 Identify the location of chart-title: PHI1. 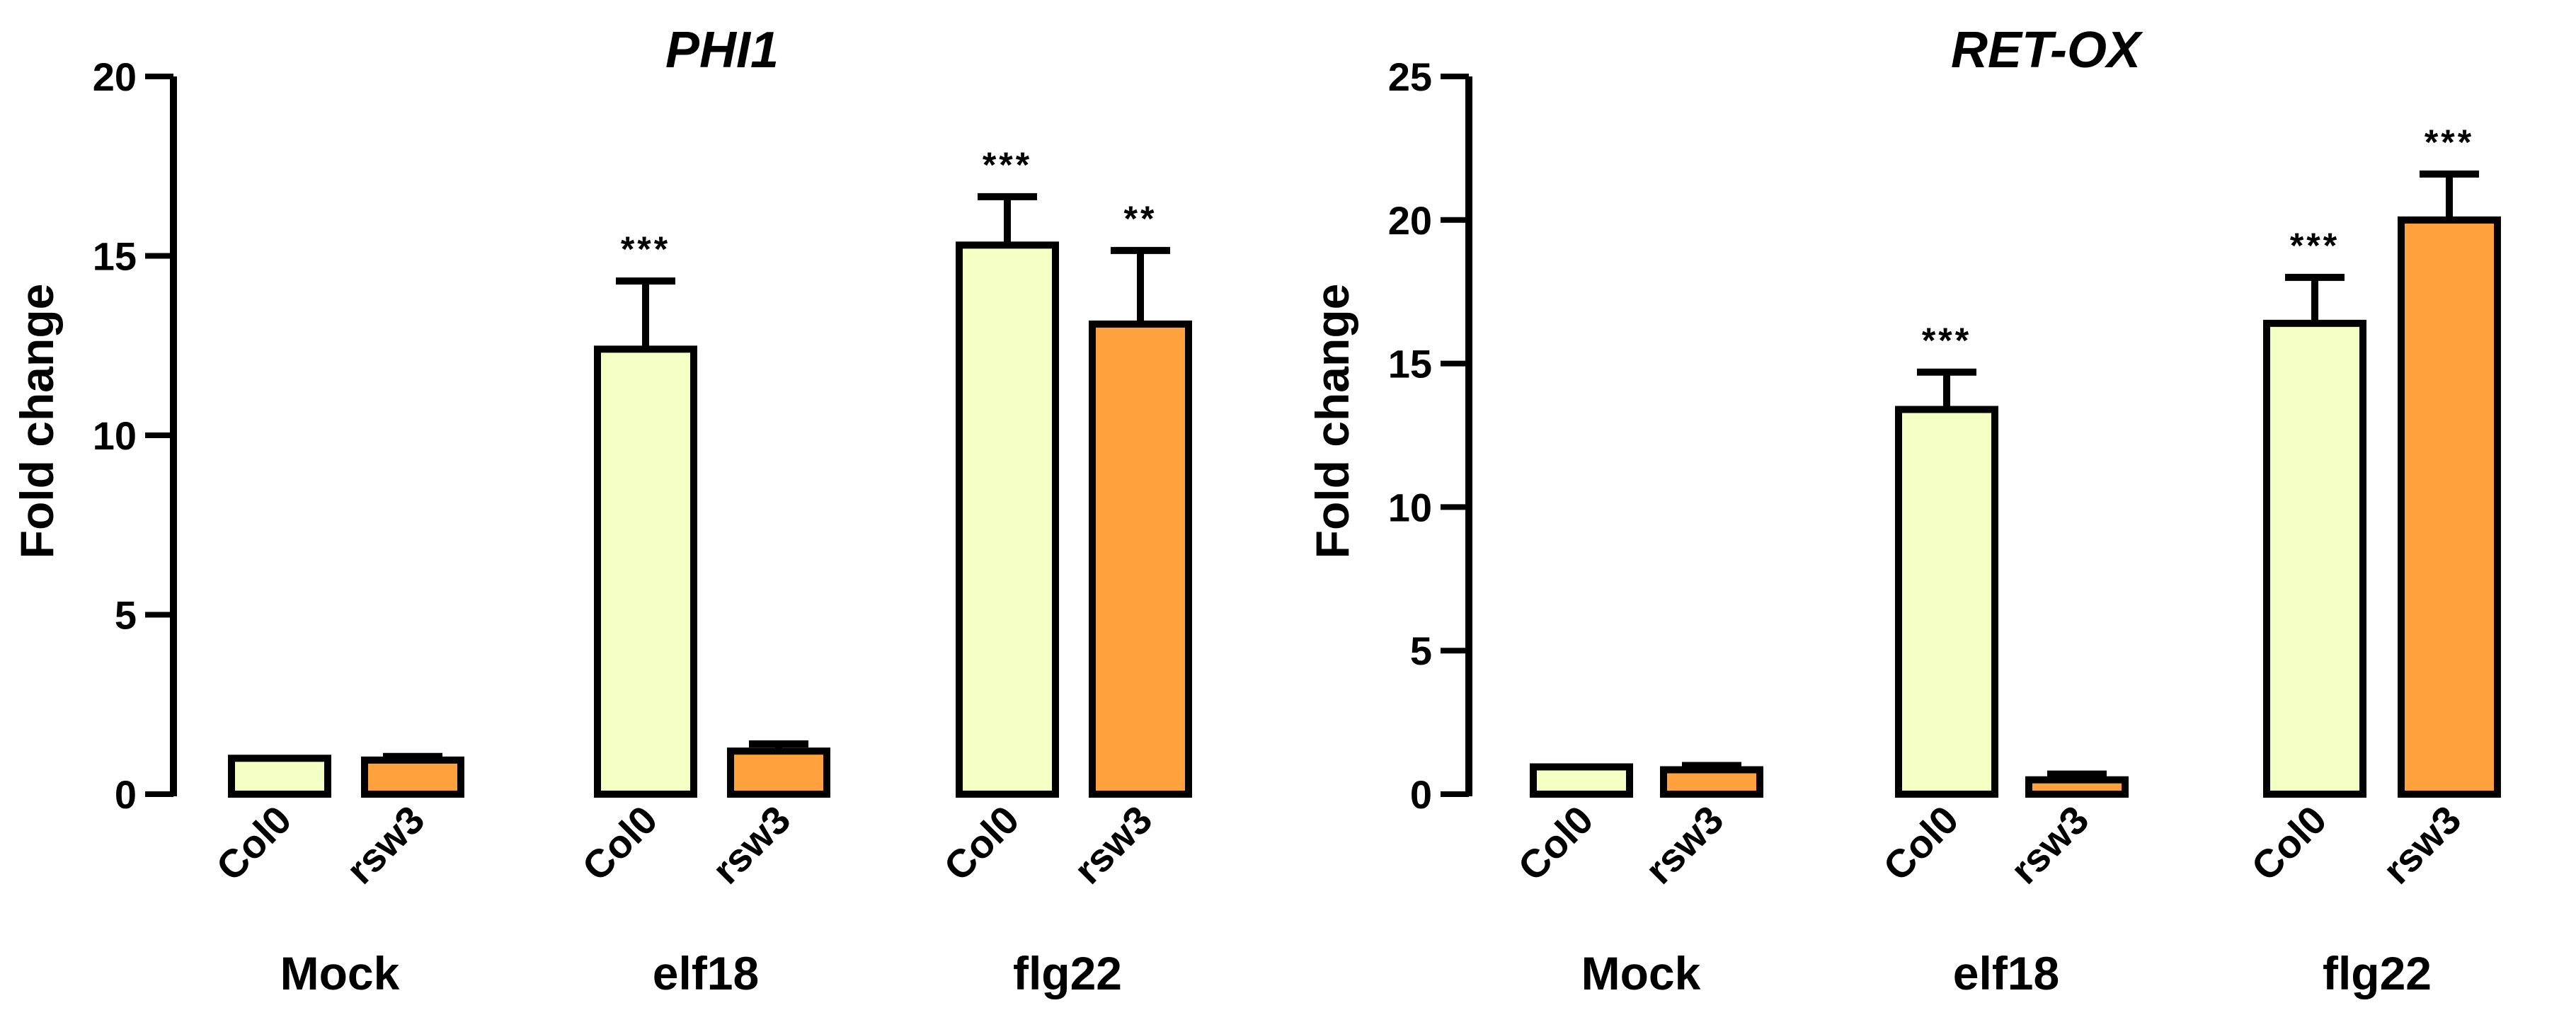
(722, 51).